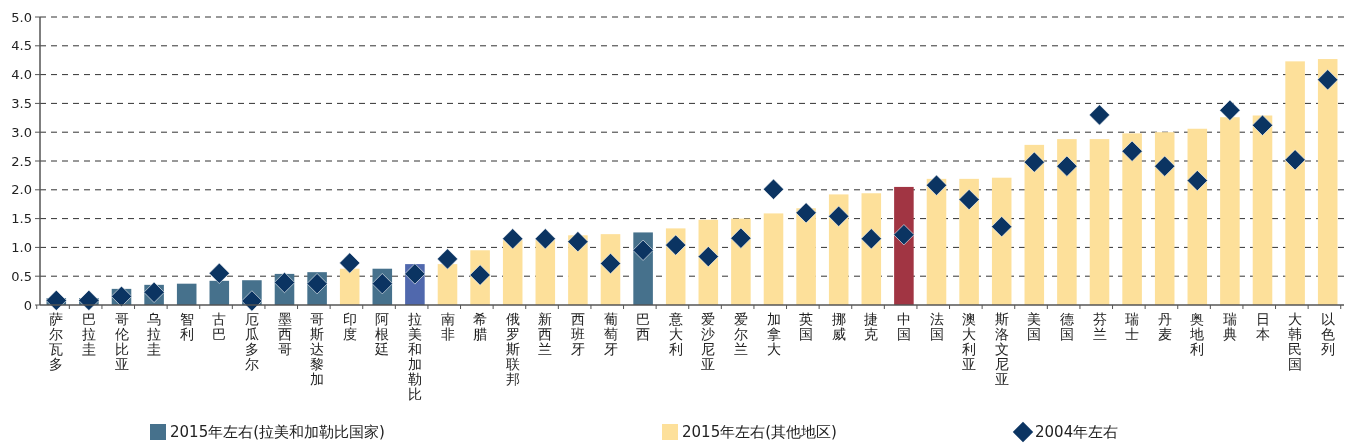 The width and height of the screenshot is (1348, 446). What do you see at coordinates (675, 334) in the screenshot?
I see `x-tick-label: 意大利` at bounding box center [675, 334].